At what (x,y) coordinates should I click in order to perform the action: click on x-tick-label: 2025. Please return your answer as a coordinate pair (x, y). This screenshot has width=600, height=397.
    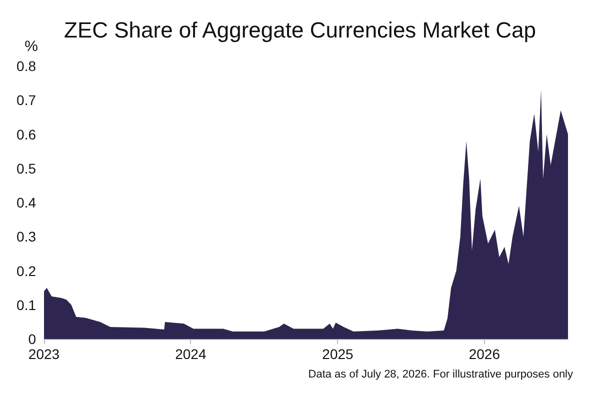
    Looking at the image, I should click on (338, 354).